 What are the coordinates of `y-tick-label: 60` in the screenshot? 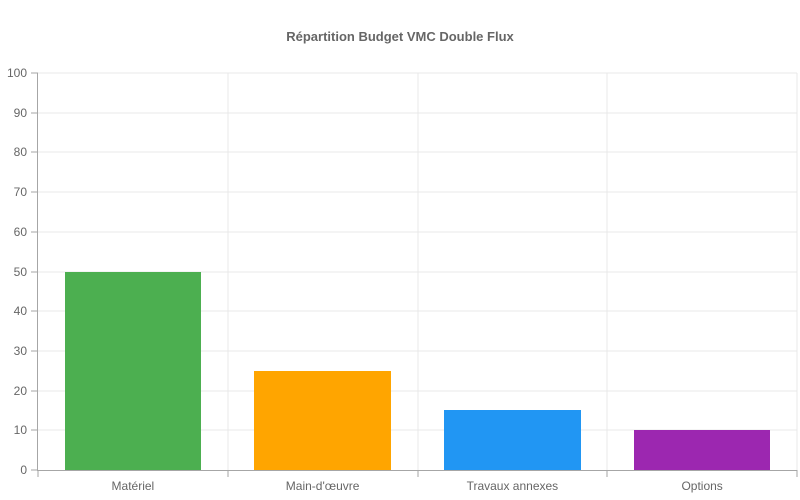 It's located at (20, 231).